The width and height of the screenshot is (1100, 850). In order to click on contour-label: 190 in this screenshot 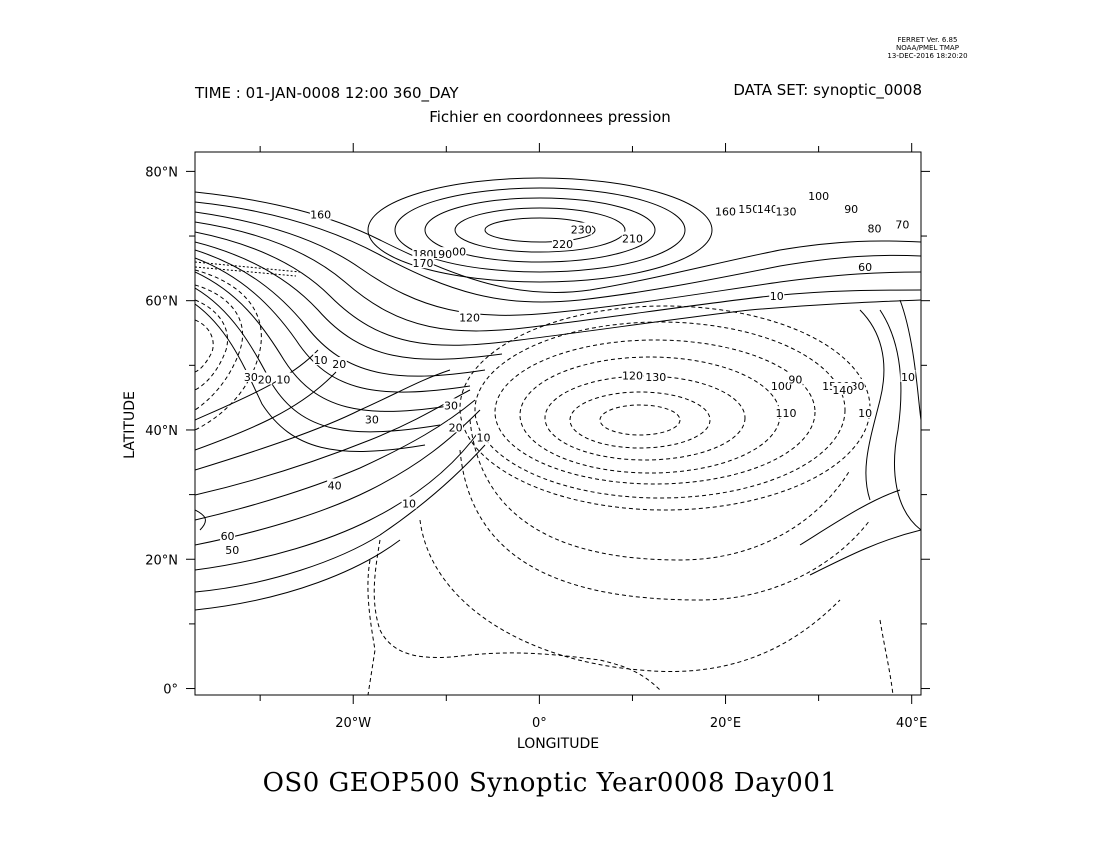, I will do `click(441, 254)`.